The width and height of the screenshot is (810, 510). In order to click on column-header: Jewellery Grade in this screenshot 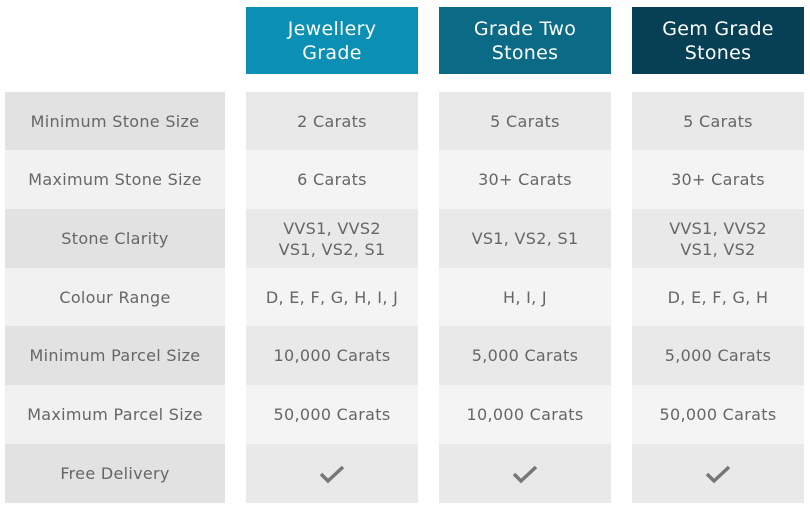, I will do `click(332, 40)`.